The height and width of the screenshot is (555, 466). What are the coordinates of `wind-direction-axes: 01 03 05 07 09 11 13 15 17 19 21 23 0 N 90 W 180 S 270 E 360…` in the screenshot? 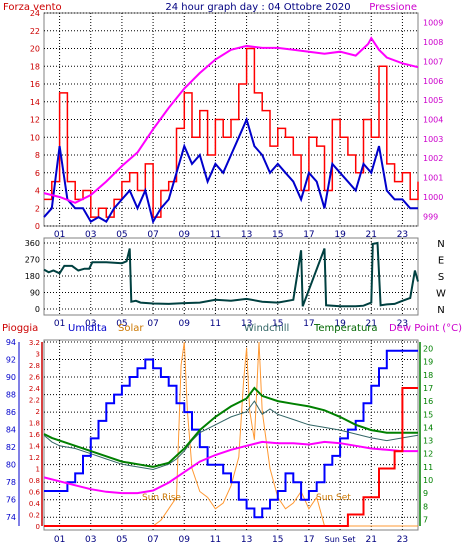 It's located at (235, 284).